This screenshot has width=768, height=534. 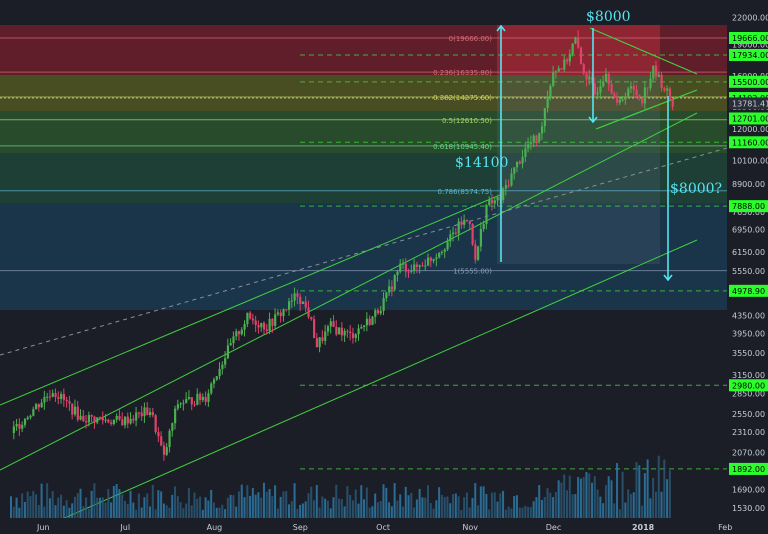 I want to click on annotation-14100: $14100, so click(x=481, y=163).